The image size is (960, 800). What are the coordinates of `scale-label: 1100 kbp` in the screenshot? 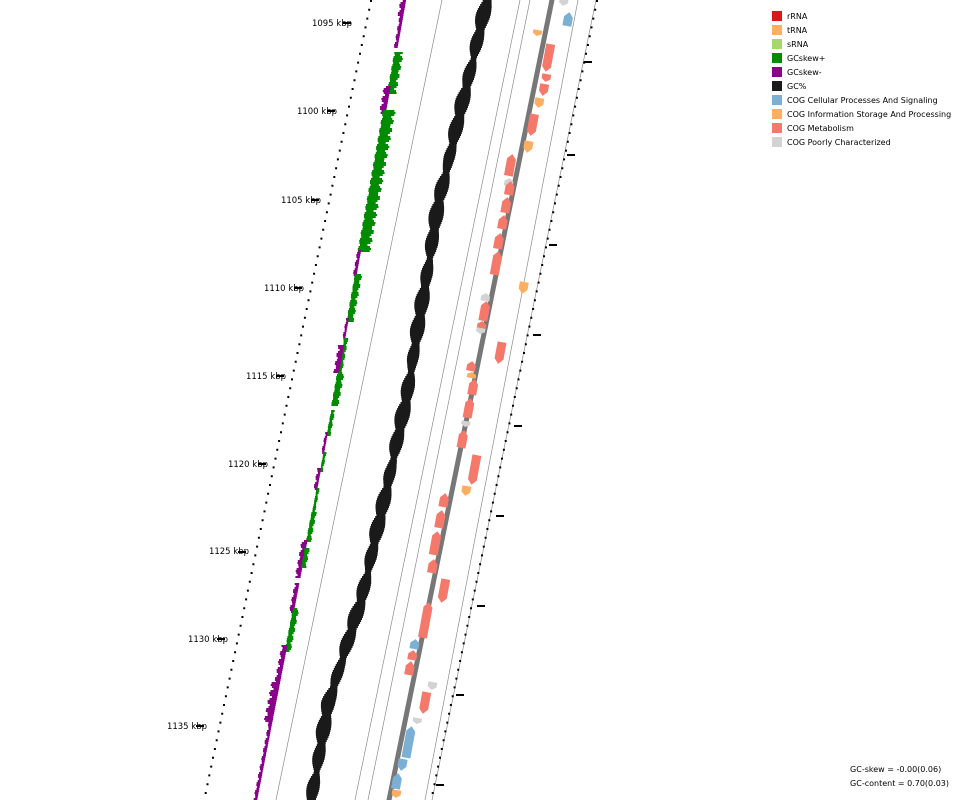 It's located at (317, 112).